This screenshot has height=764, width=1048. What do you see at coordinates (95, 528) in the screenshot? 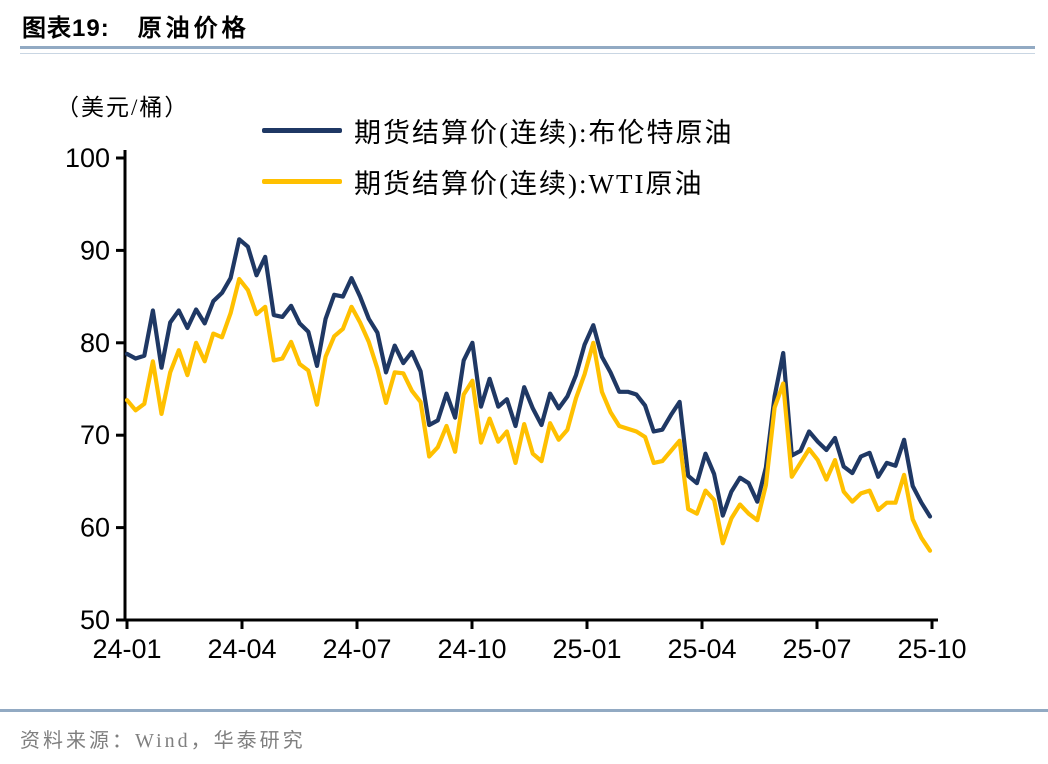
I see `y-tick-label: 60` at bounding box center [95, 528].